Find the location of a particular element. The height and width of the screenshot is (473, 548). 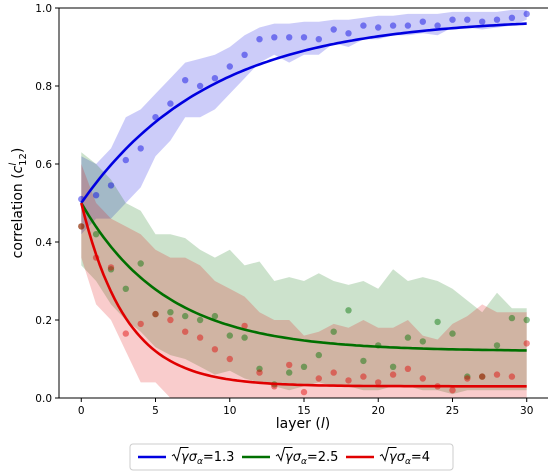

y-axis-ticks: 0.0 0.2 0.4 0.6 0.8 1.0 is located at coordinates (47, 204).